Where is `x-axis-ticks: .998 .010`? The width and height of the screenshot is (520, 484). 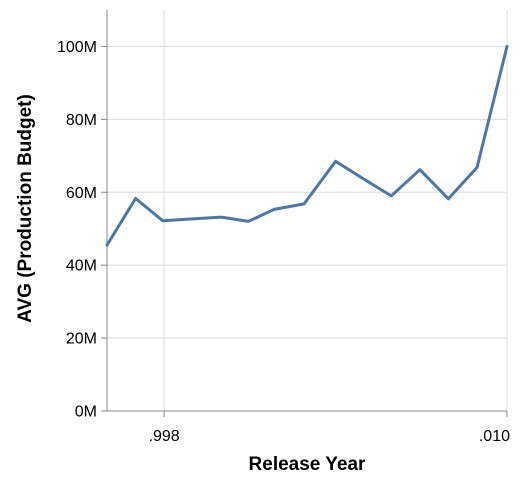 x-axis-ticks: .998 .010 is located at coordinates (329, 428).